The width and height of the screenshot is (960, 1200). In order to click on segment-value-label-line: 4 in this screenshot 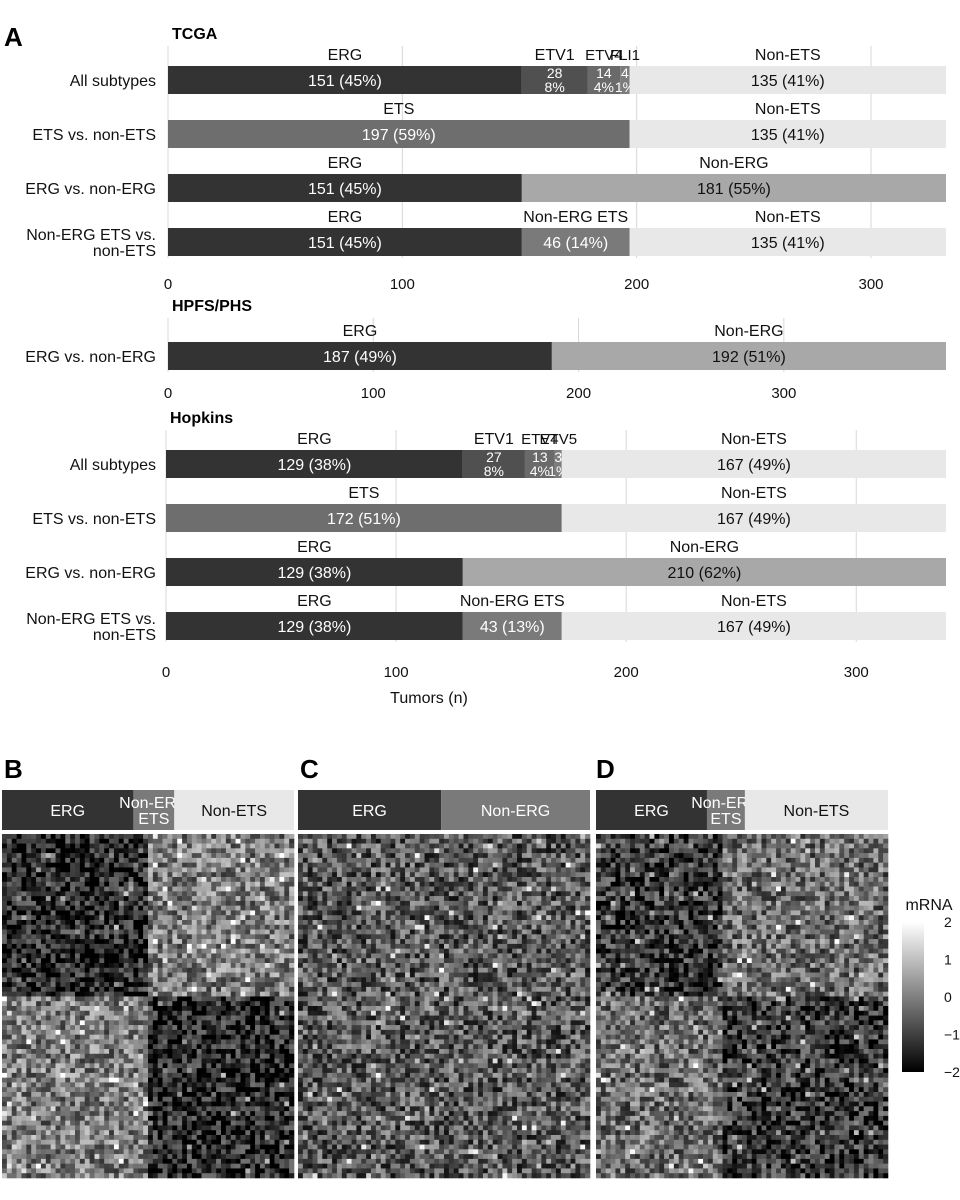, I will do `click(625, 73)`.